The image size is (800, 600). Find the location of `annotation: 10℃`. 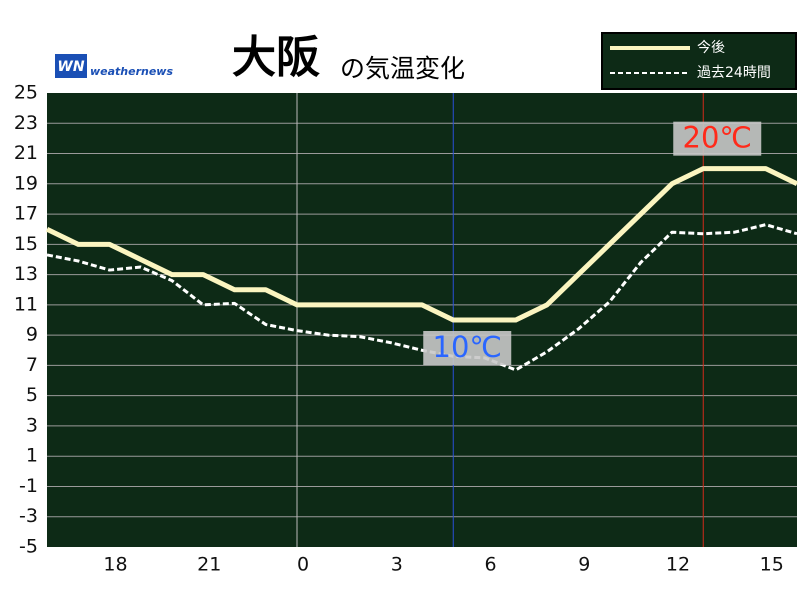

annotation: 10℃ is located at coordinates (467, 347).